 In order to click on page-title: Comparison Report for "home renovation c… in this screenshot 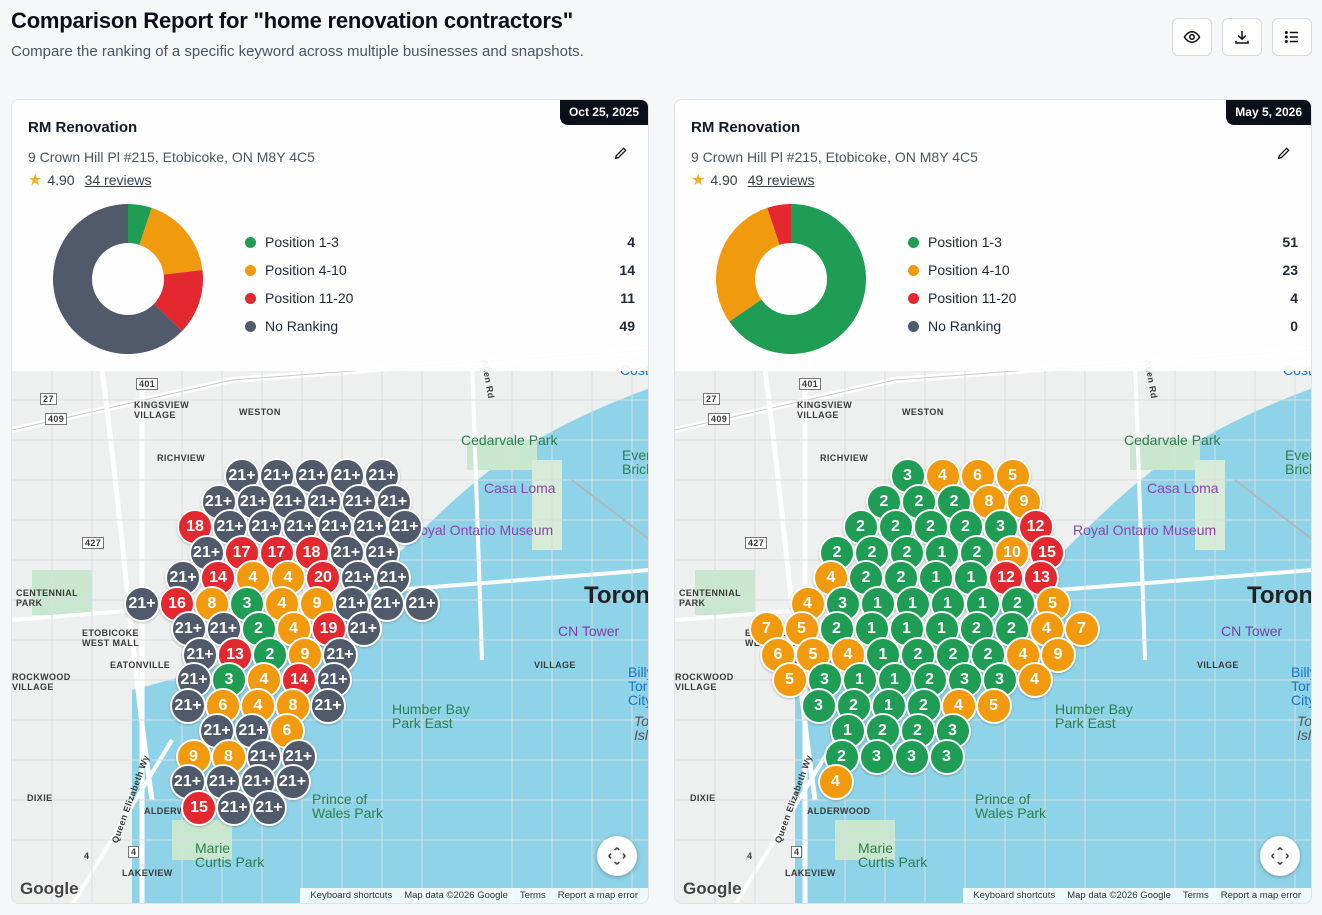, I will do `click(292, 20)`.